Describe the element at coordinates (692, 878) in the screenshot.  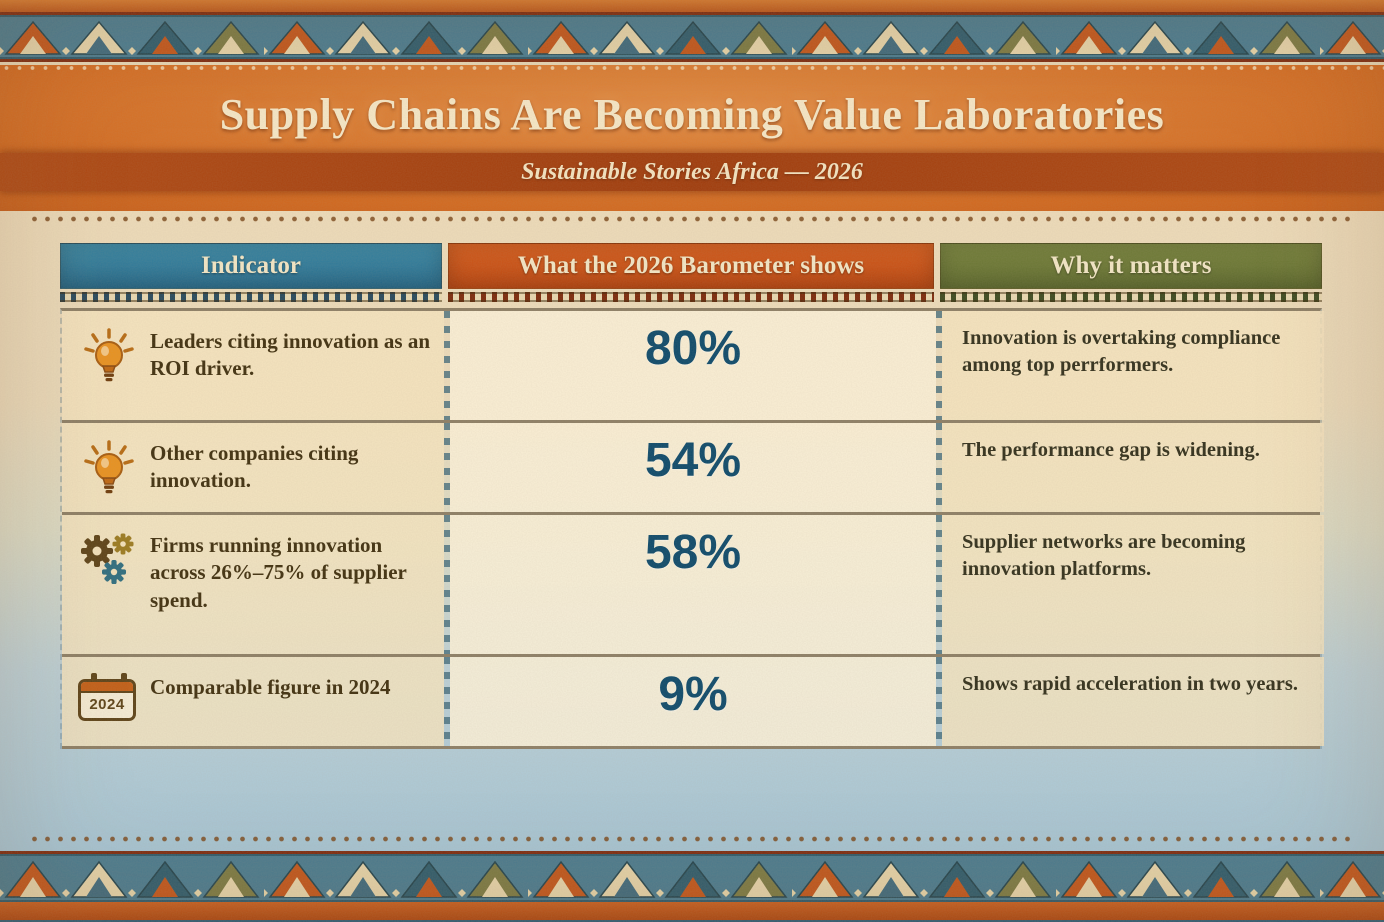
I see `tribal-pattern-bottom` at that location.